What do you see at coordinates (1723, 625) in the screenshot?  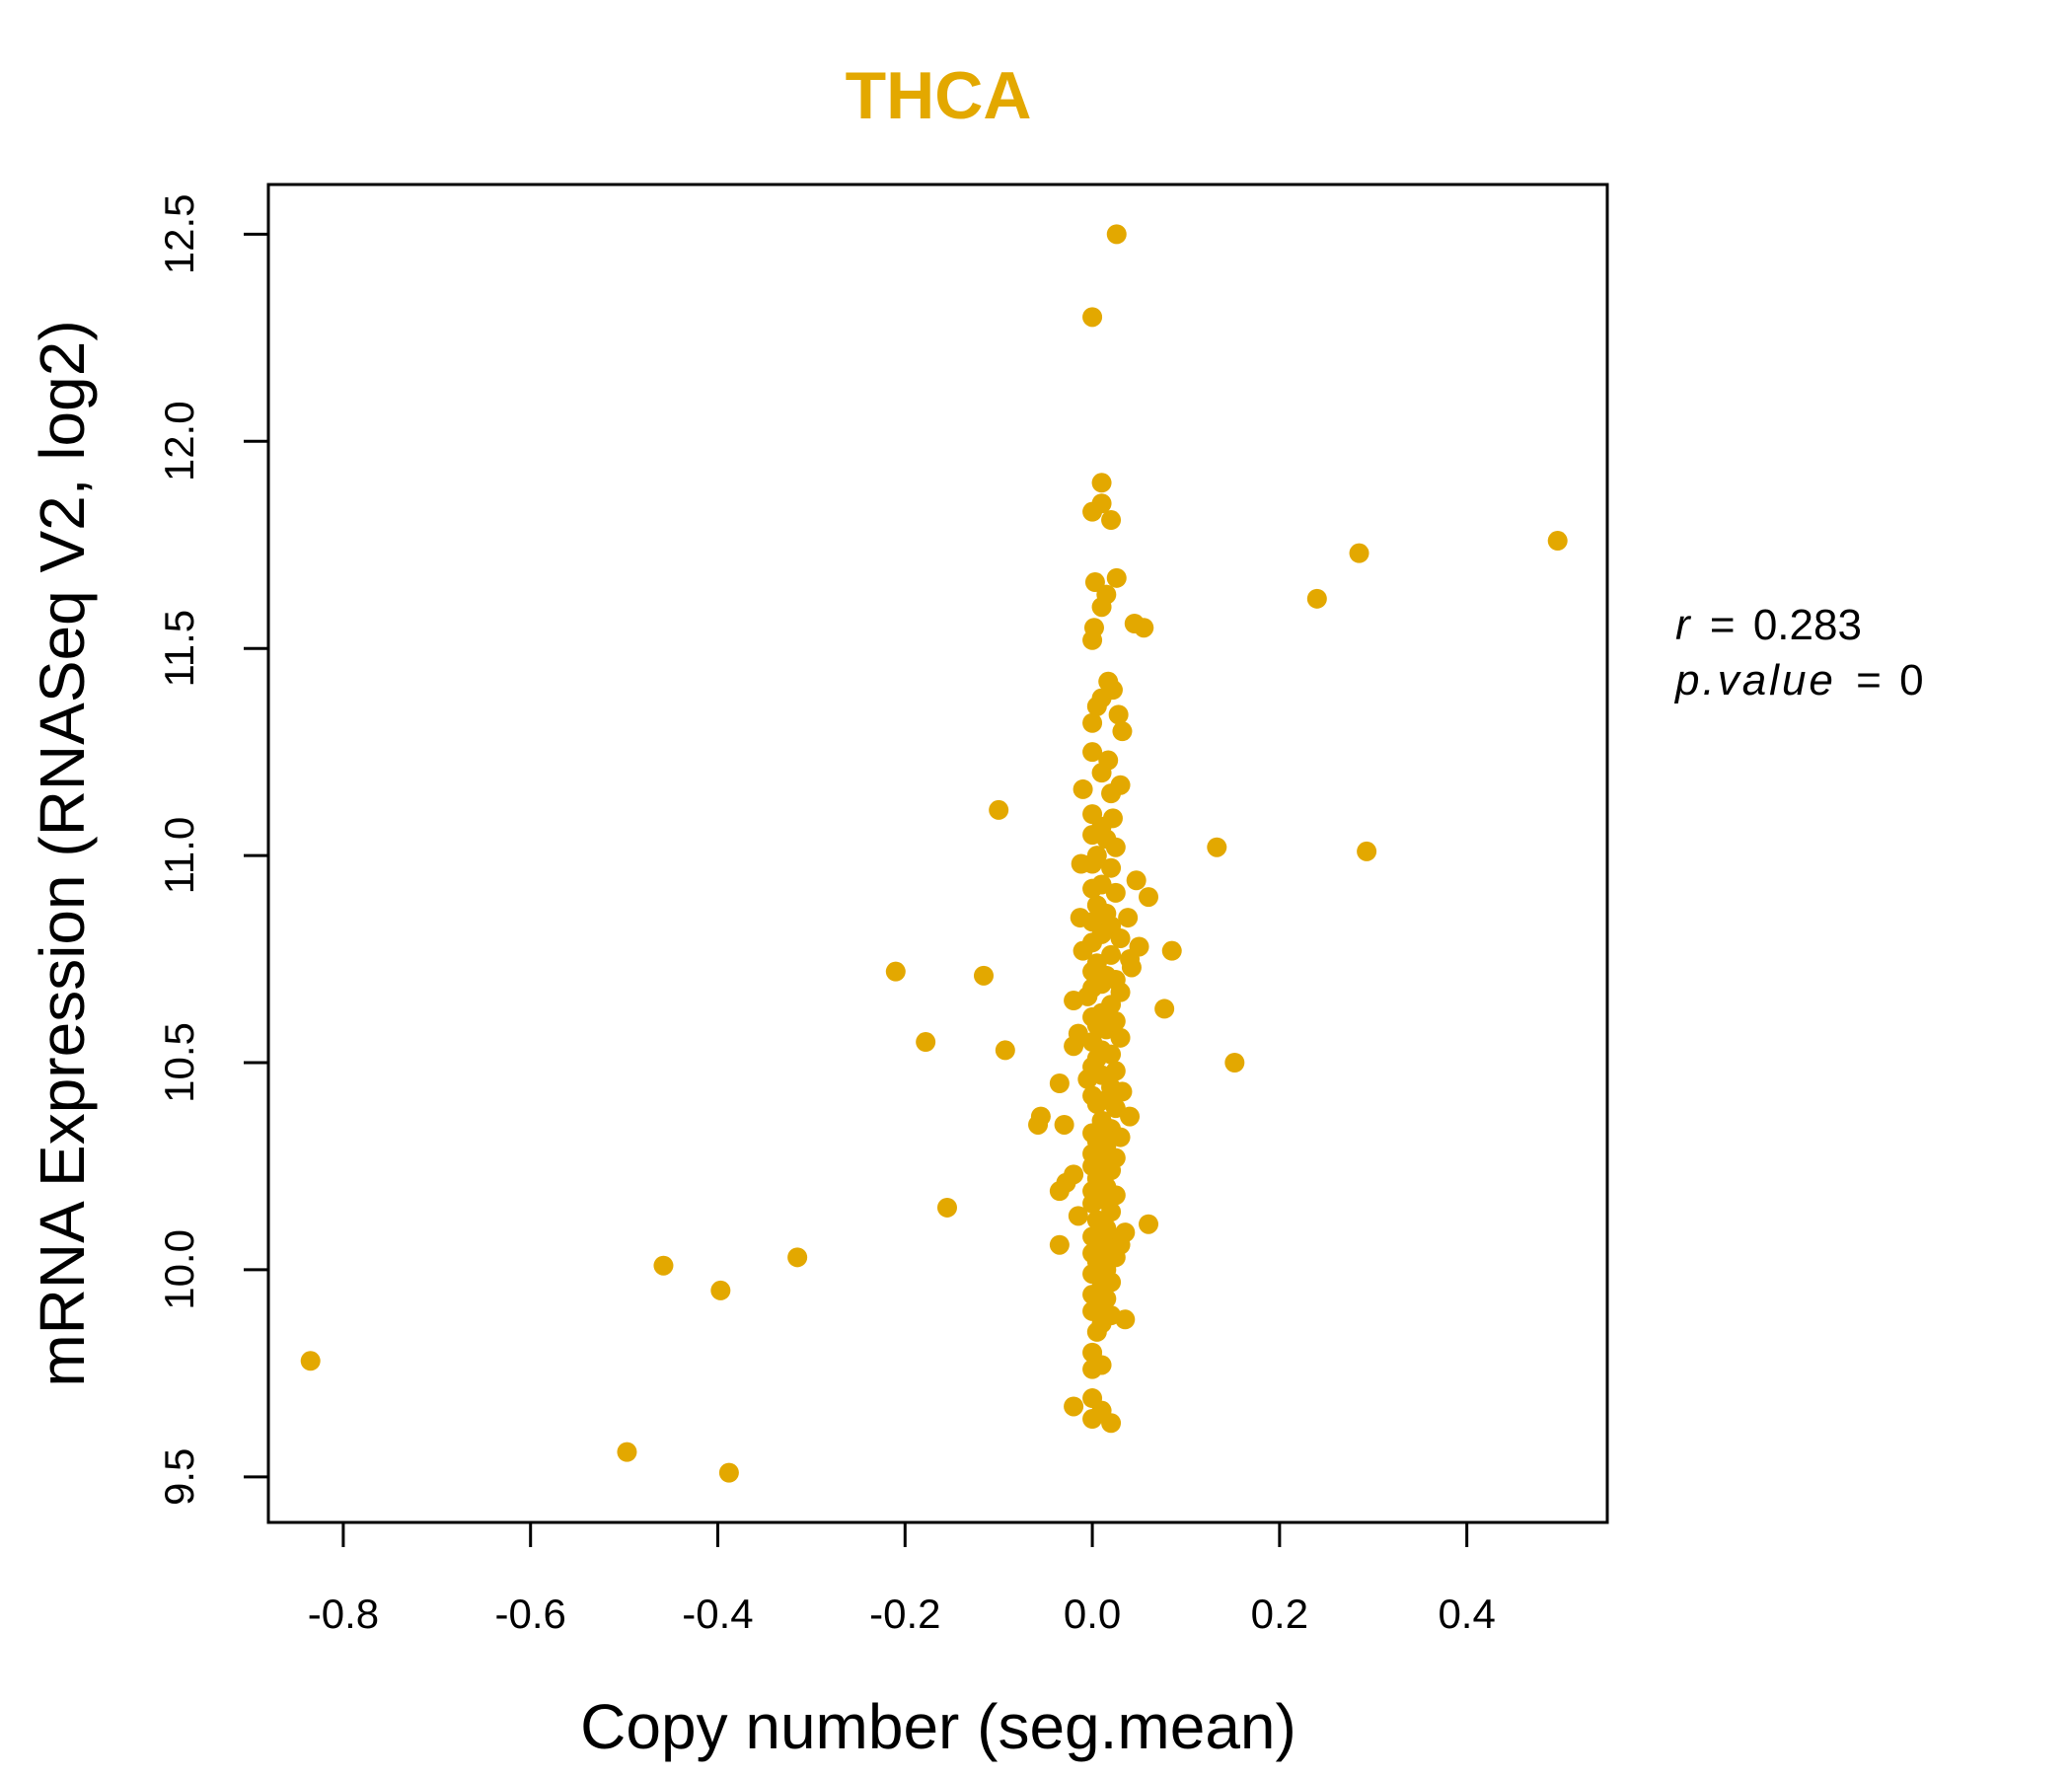 I see `stat-r-equals: =` at bounding box center [1723, 625].